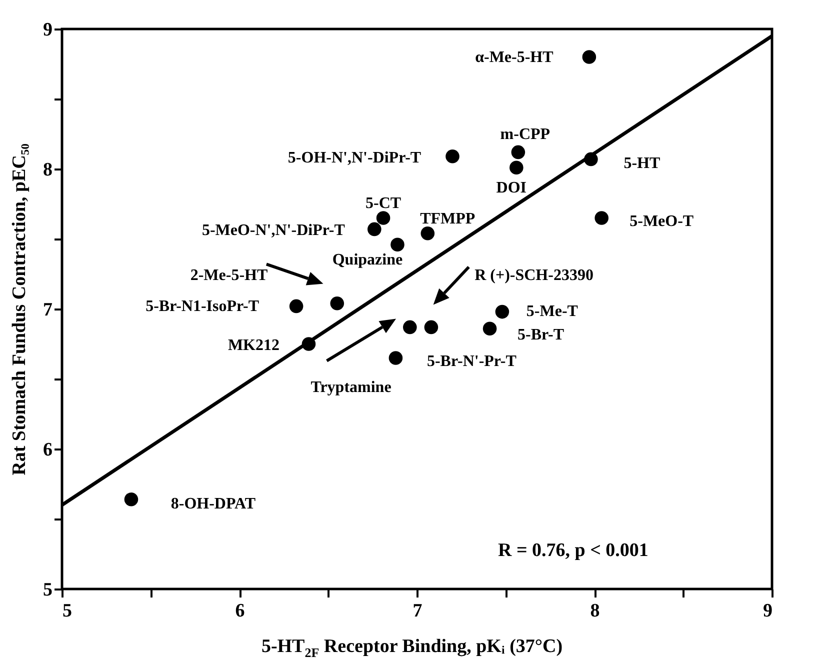 Image resolution: width=817 pixels, height=663 pixels. Describe the element at coordinates (213, 503) in the screenshot. I see `annotation: 8-OH-DPAT` at that location.